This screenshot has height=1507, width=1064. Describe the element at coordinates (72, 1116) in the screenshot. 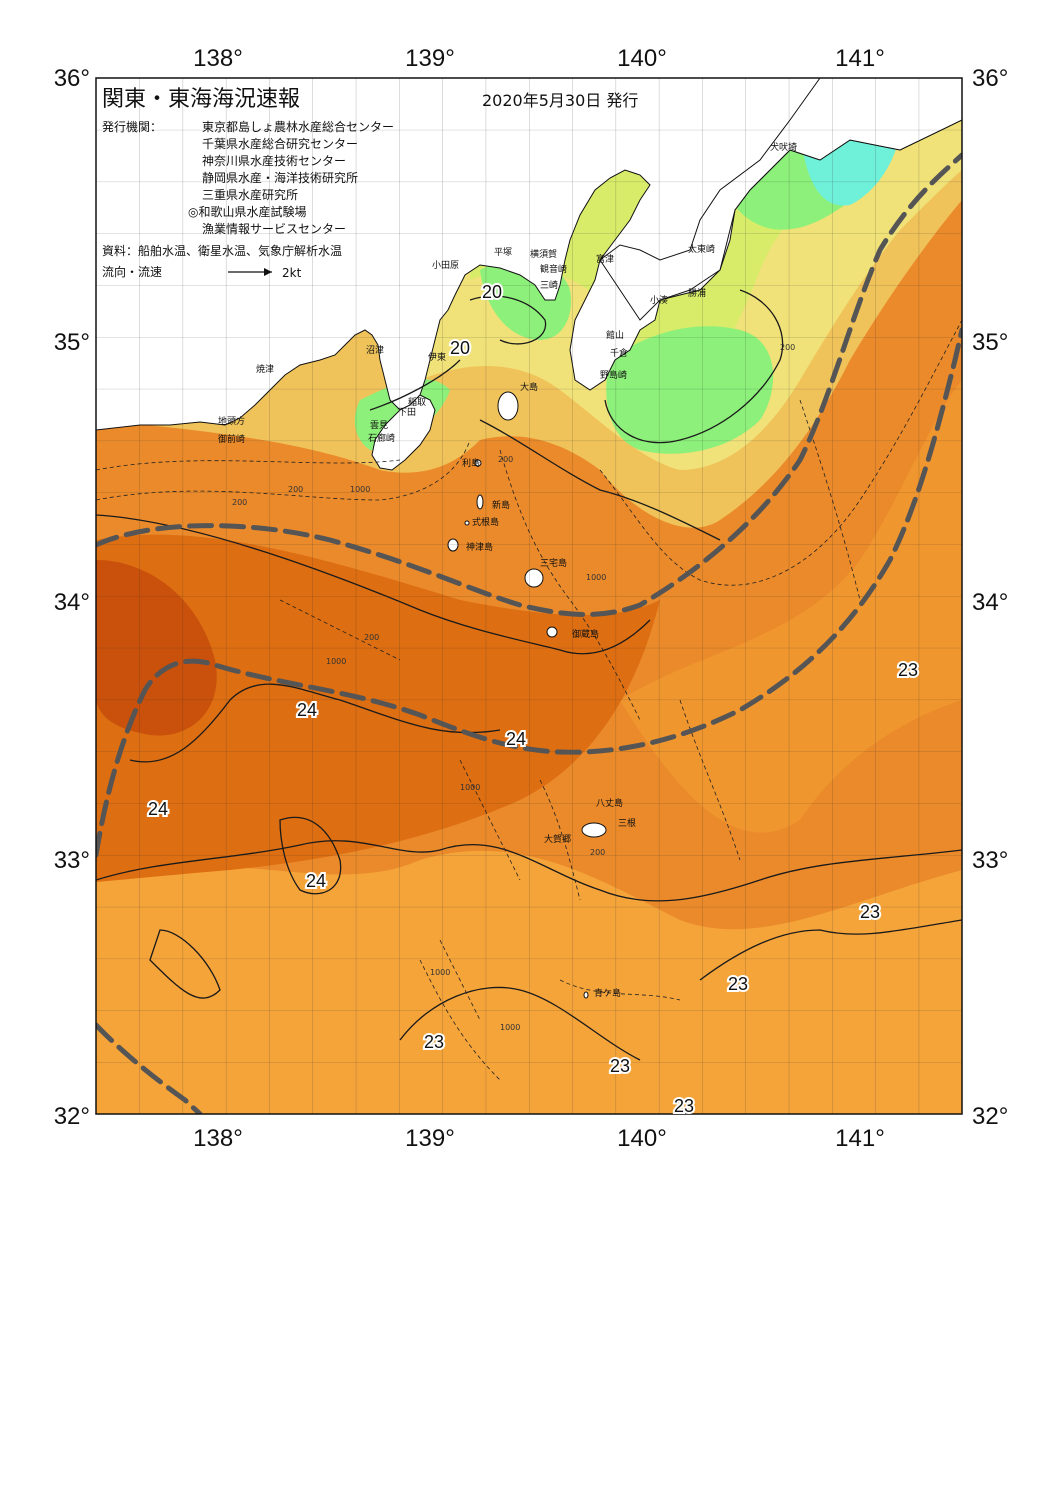

I see `lat-left-32: 32°` at that location.